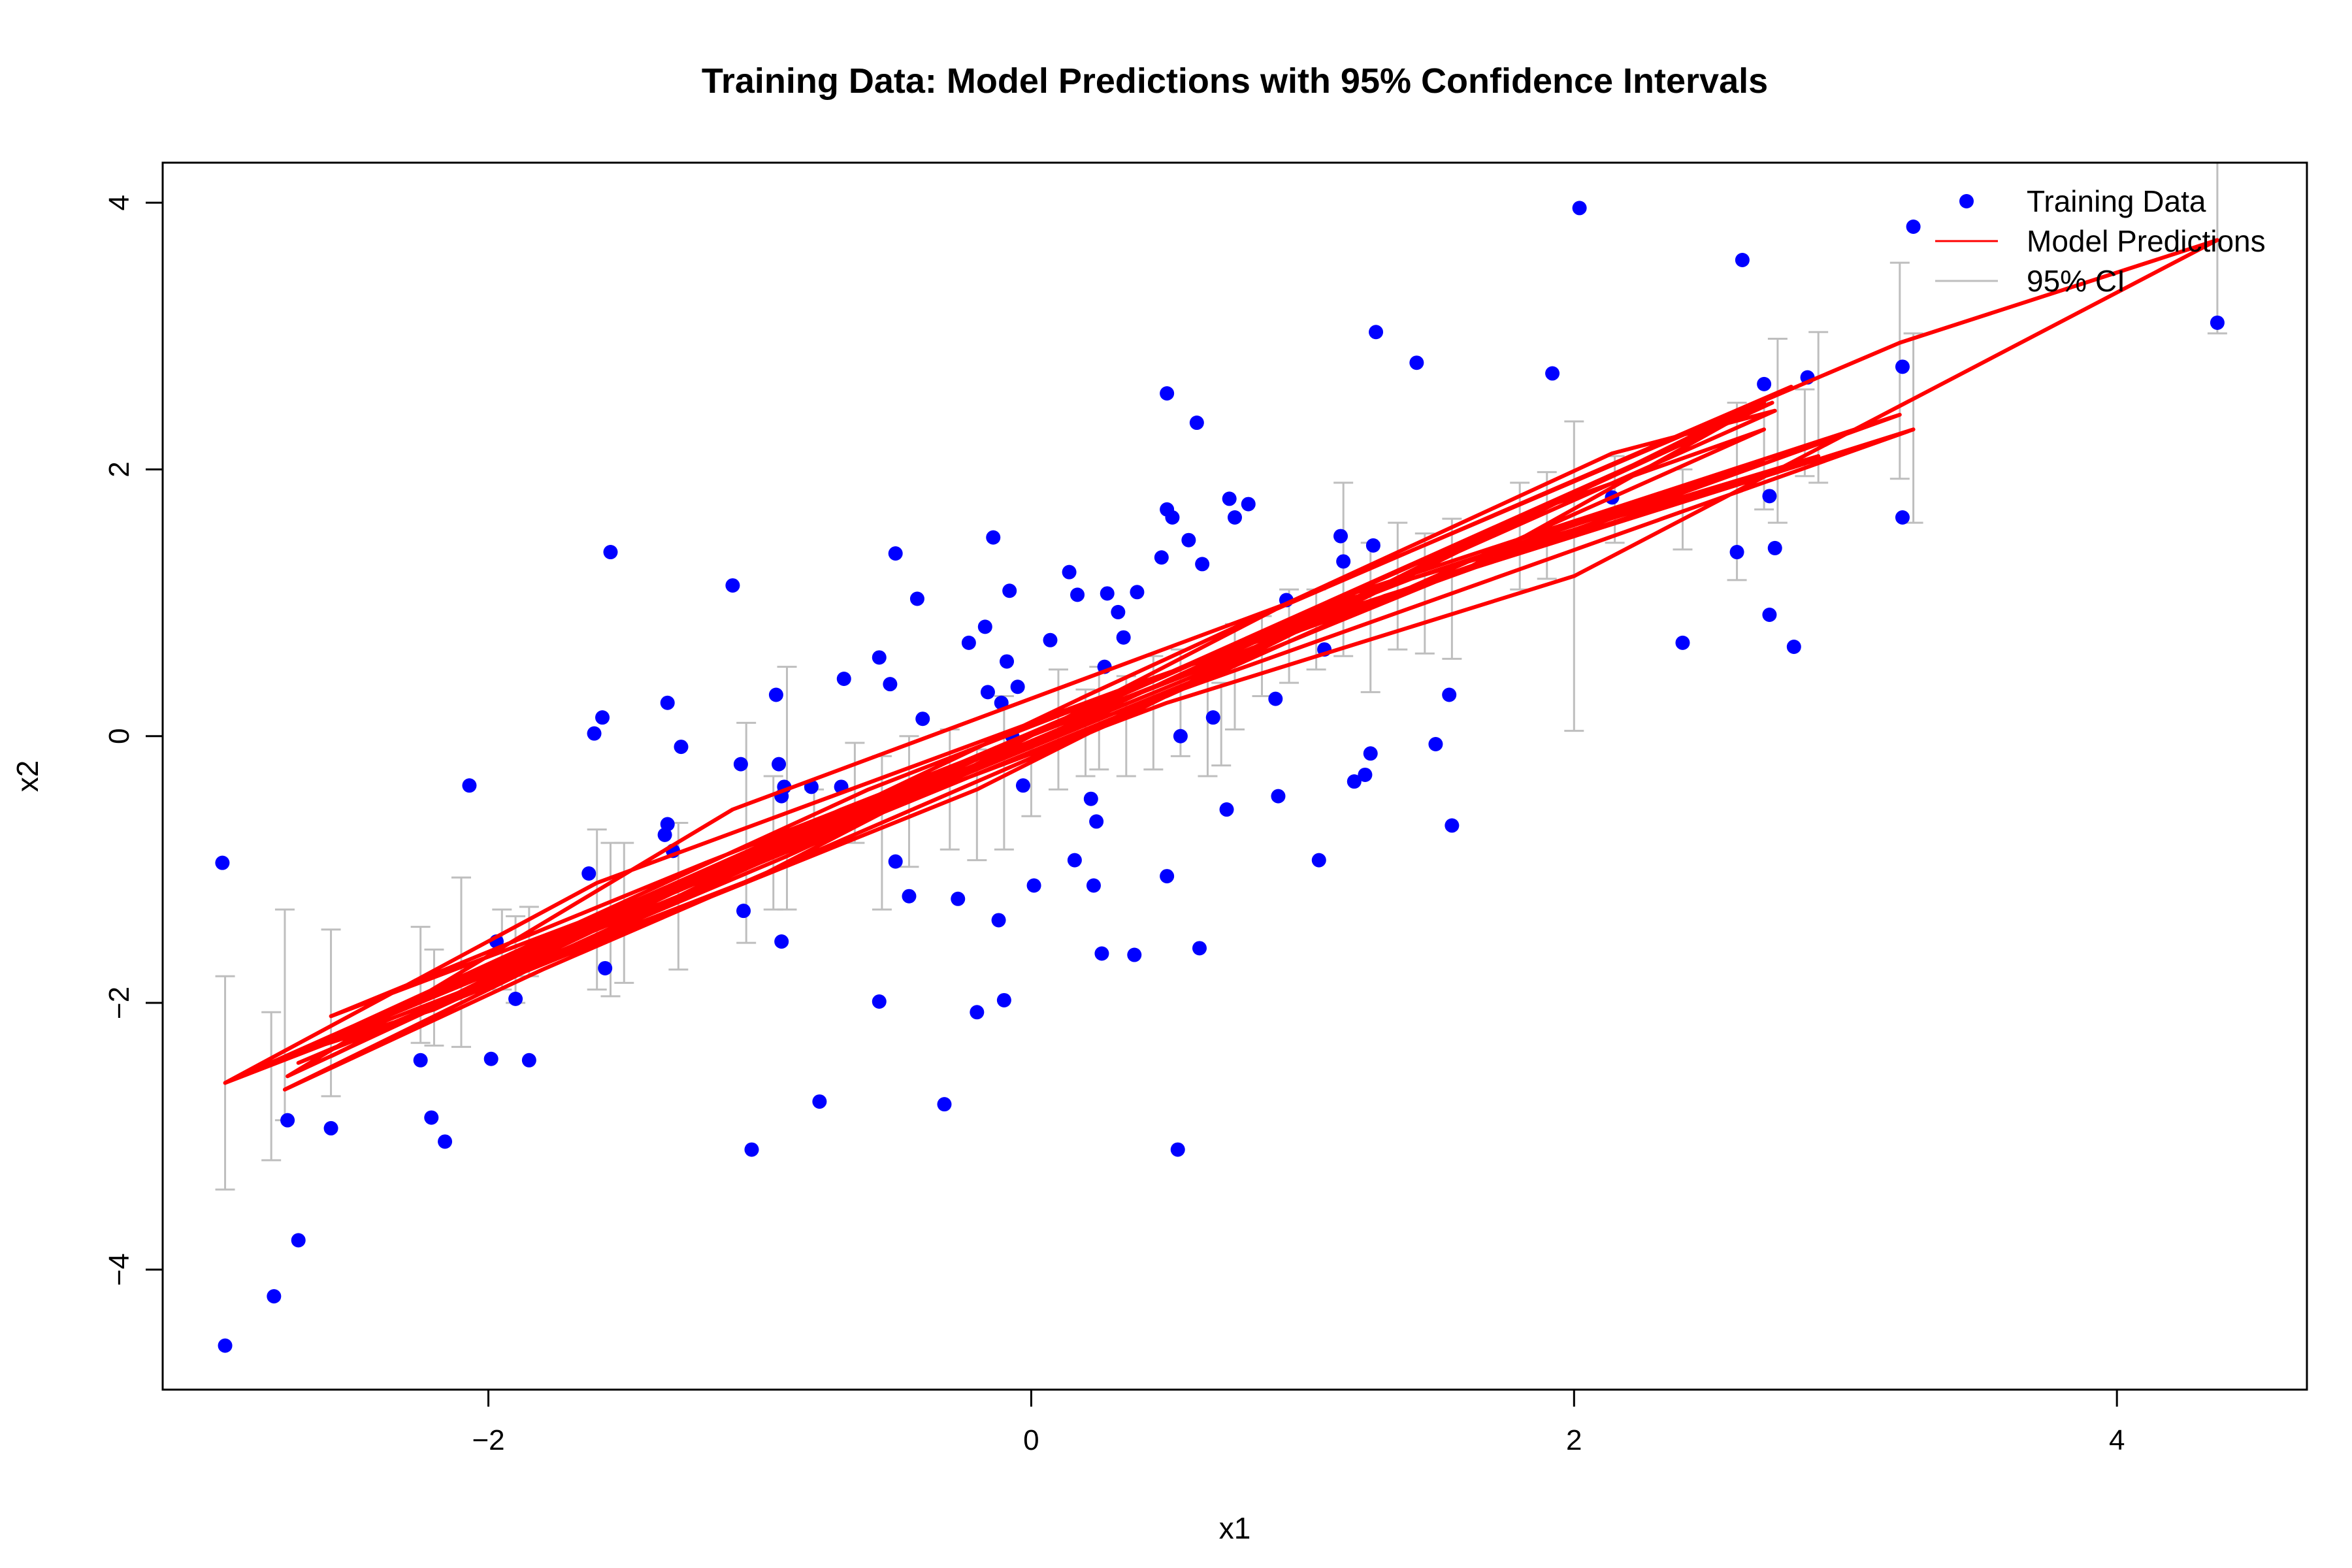  I want to click on y-tick-label: 2, so click(119, 469).